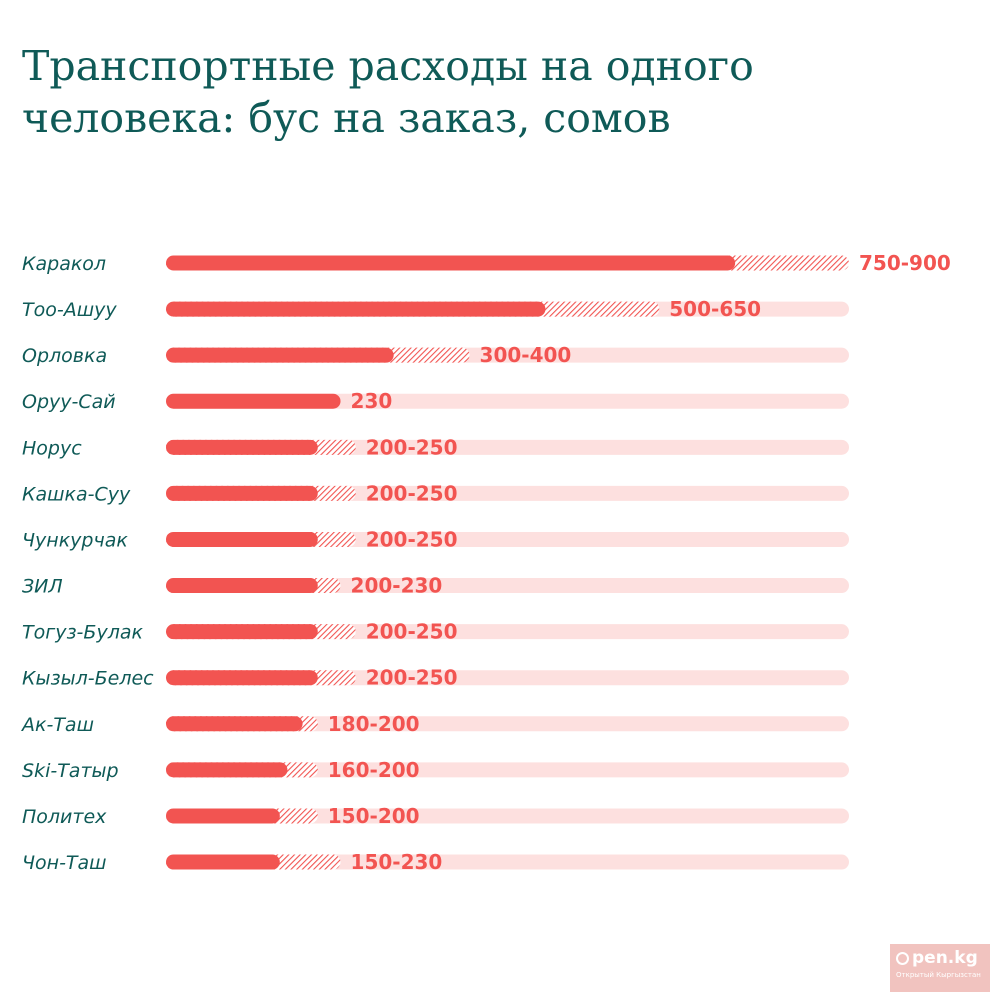 This screenshot has height=999, width=998. I want to click on value-label: 180-200, so click(374, 724).